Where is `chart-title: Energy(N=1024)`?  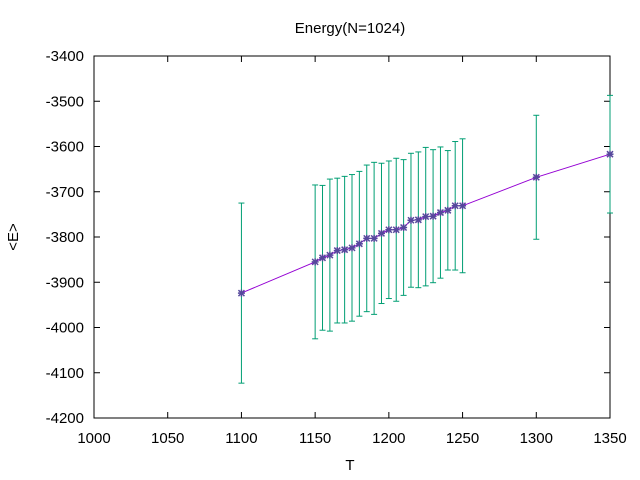 chart-title: Energy(N=1024) is located at coordinates (350, 28).